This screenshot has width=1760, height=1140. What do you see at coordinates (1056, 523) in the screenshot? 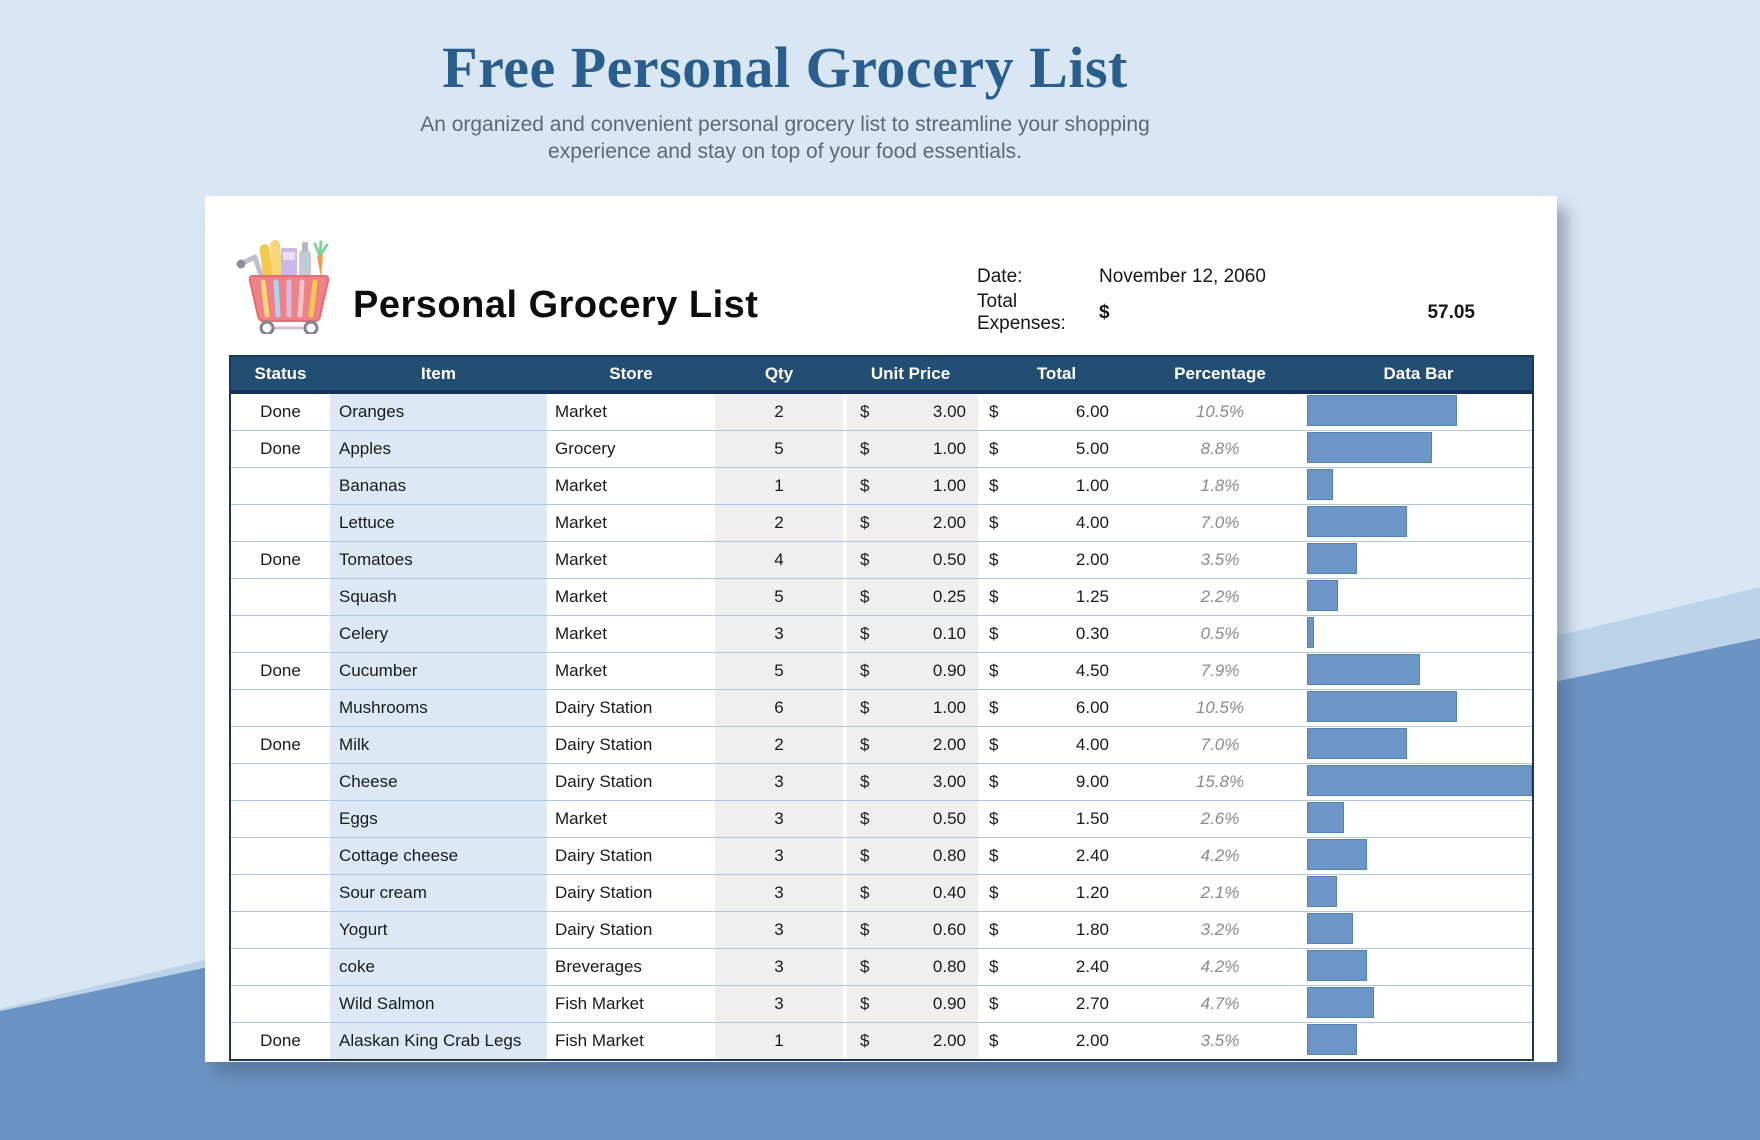
I see `total-cell: $4.00` at bounding box center [1056, 523].